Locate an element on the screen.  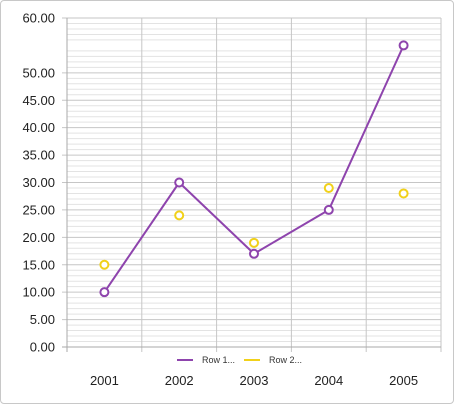
y-tick-label: 15.00 is located at coordinates (38, 264).